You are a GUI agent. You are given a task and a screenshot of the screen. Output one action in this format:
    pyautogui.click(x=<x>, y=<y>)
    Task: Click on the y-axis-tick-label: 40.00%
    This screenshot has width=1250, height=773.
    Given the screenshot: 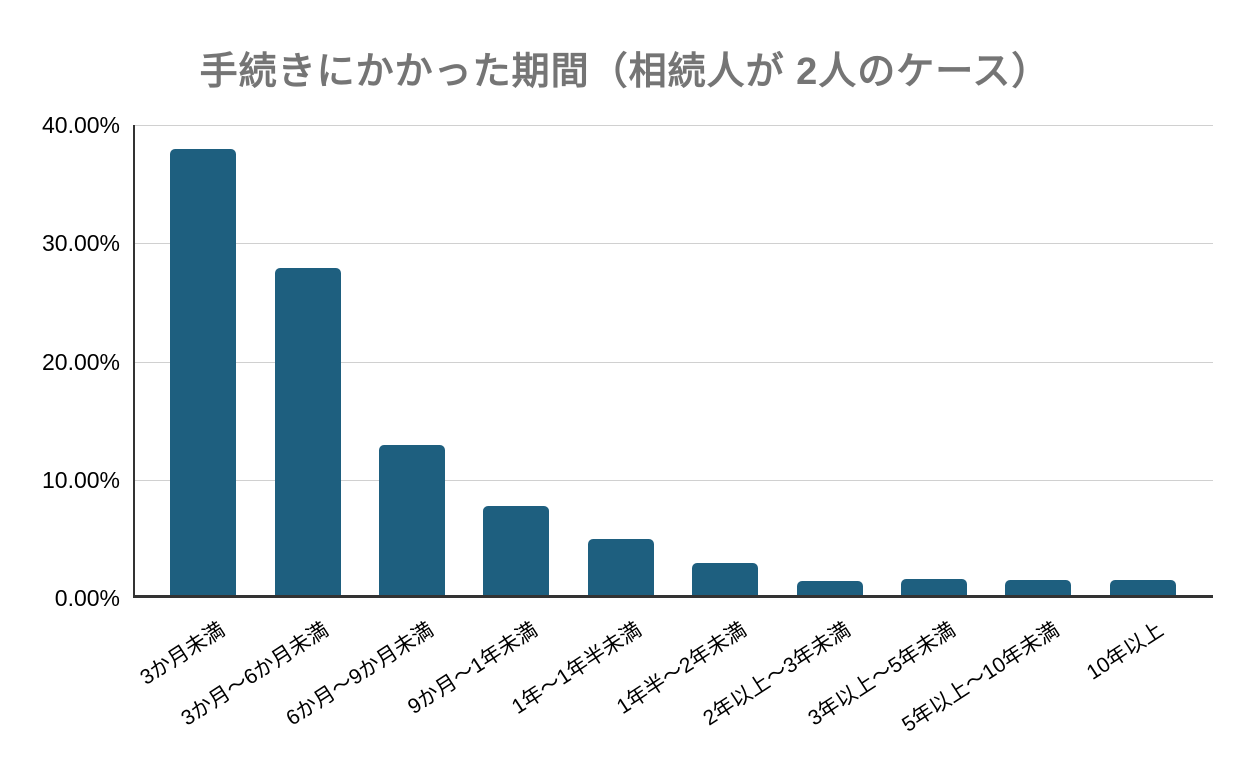 What is the action you would take?
    pyautogui.click(x=80, y=125)
    